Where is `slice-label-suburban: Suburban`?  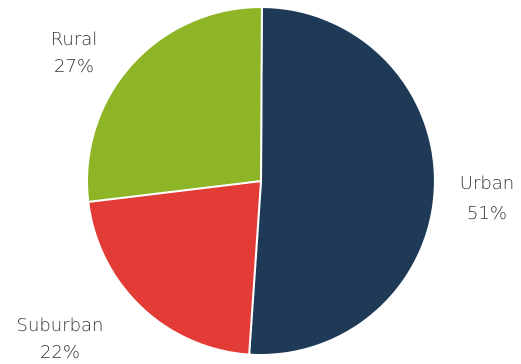
slice-label-suburban: Suburban is located at coordinates (60, 325).